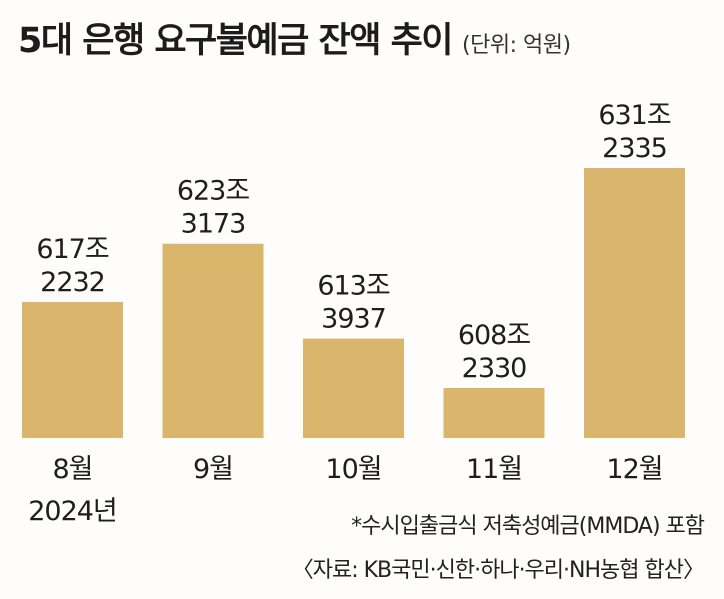 This screenshot has width=724, height=599. I want to click on data-label-remainder: 3937, so click(353, 319).